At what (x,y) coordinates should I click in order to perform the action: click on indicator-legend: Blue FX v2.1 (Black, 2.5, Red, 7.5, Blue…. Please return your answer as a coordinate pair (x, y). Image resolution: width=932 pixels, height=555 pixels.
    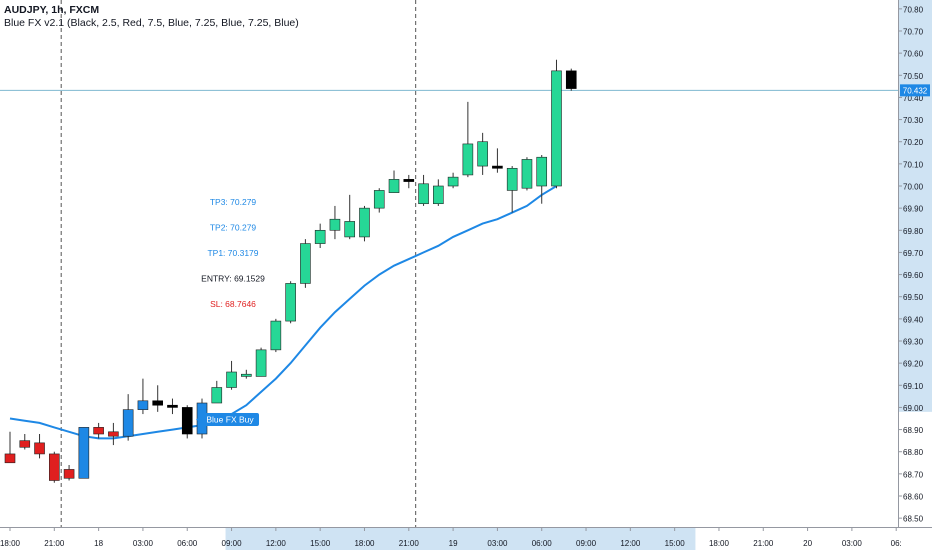
    Looking at the image, I should click on (151, 23).